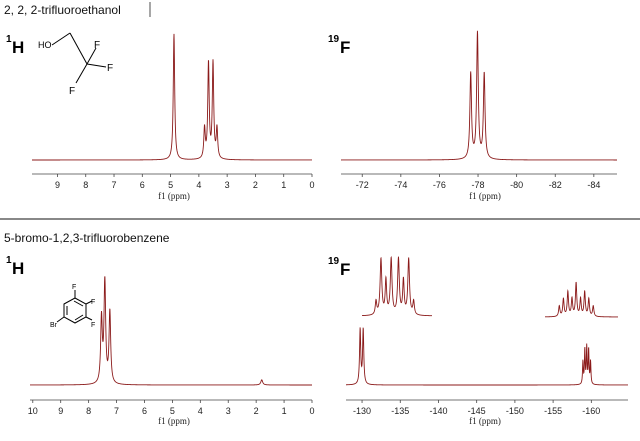 The image size is (640, 441). Describe the element at coordinates (339, 45) in the screenshot. I see `nucleus-label-19f-top: 19 F` at that location.